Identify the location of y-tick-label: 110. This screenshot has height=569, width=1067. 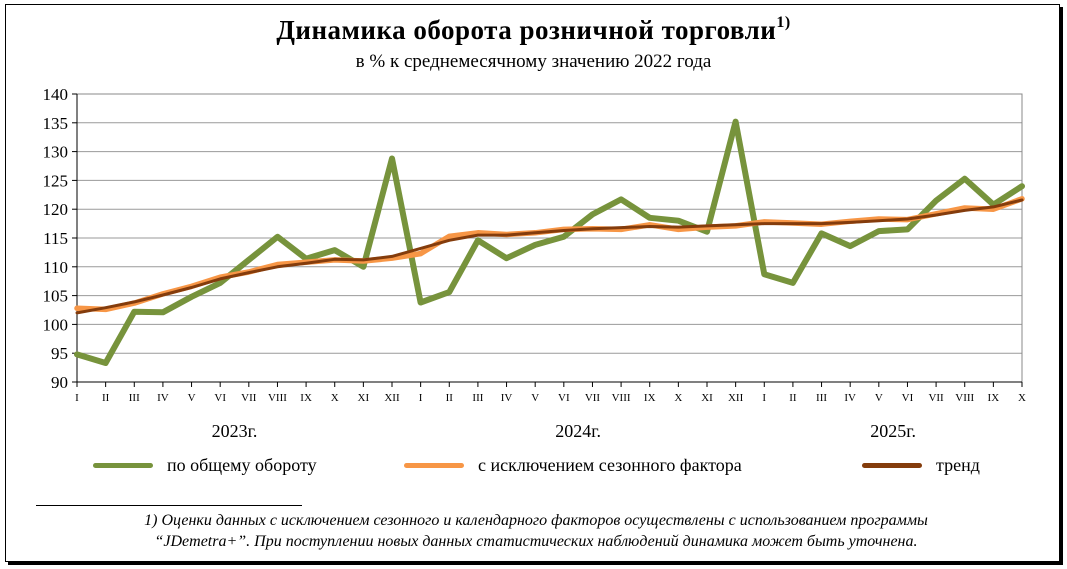
(55, 267).